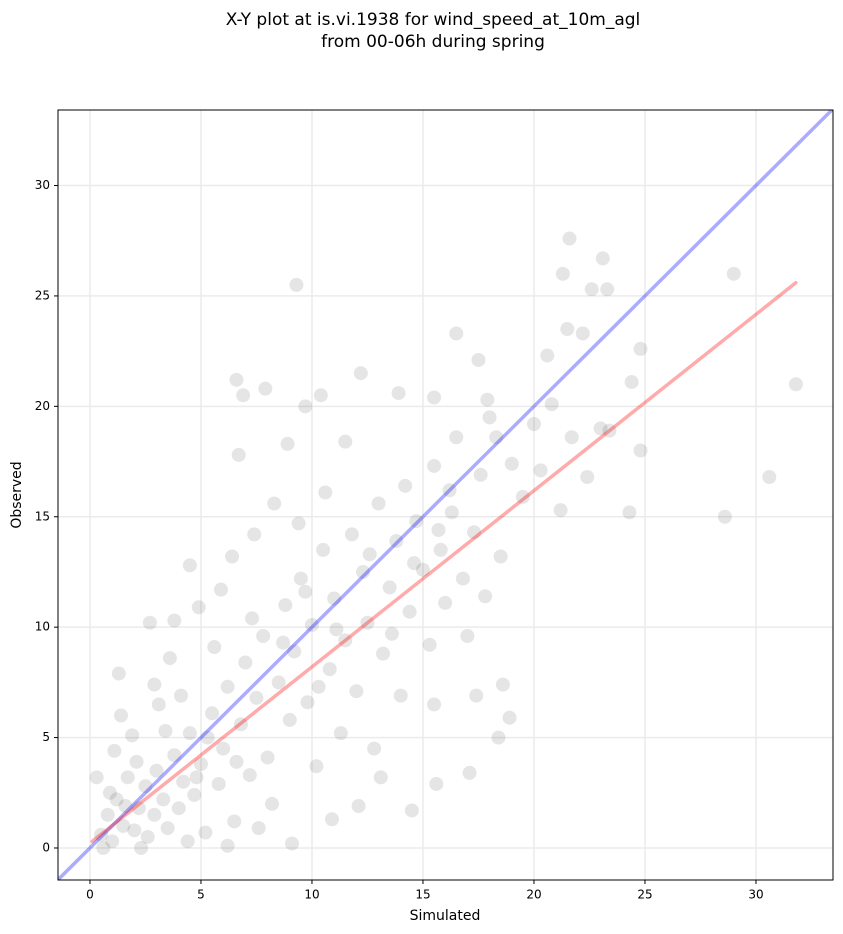  I want to click on y-tick-label: 20, so click(42, 406).